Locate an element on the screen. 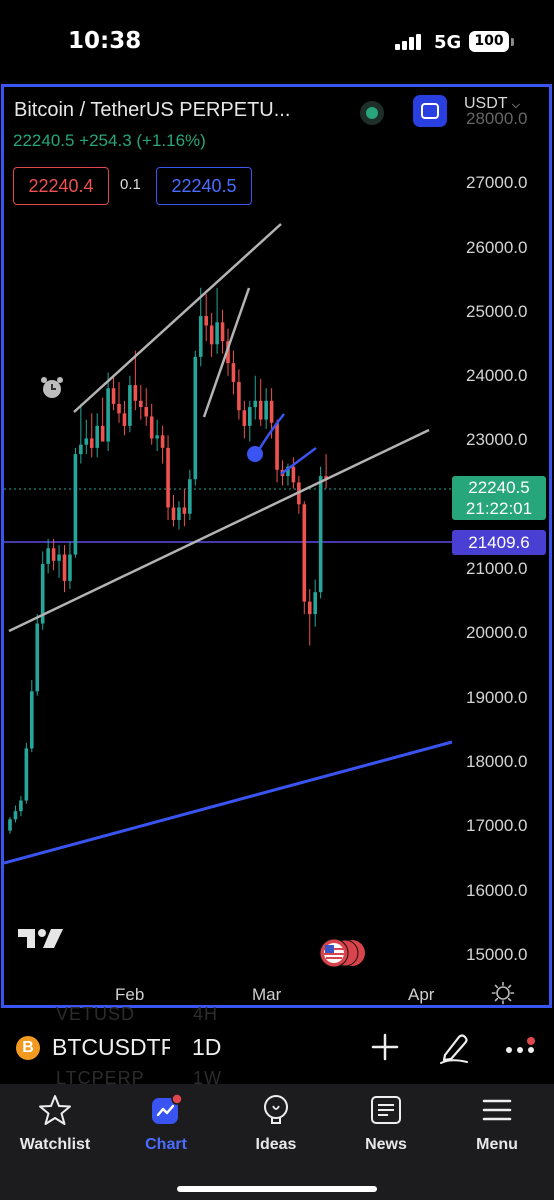  chart-icon is located at coordinates (167, 1108).